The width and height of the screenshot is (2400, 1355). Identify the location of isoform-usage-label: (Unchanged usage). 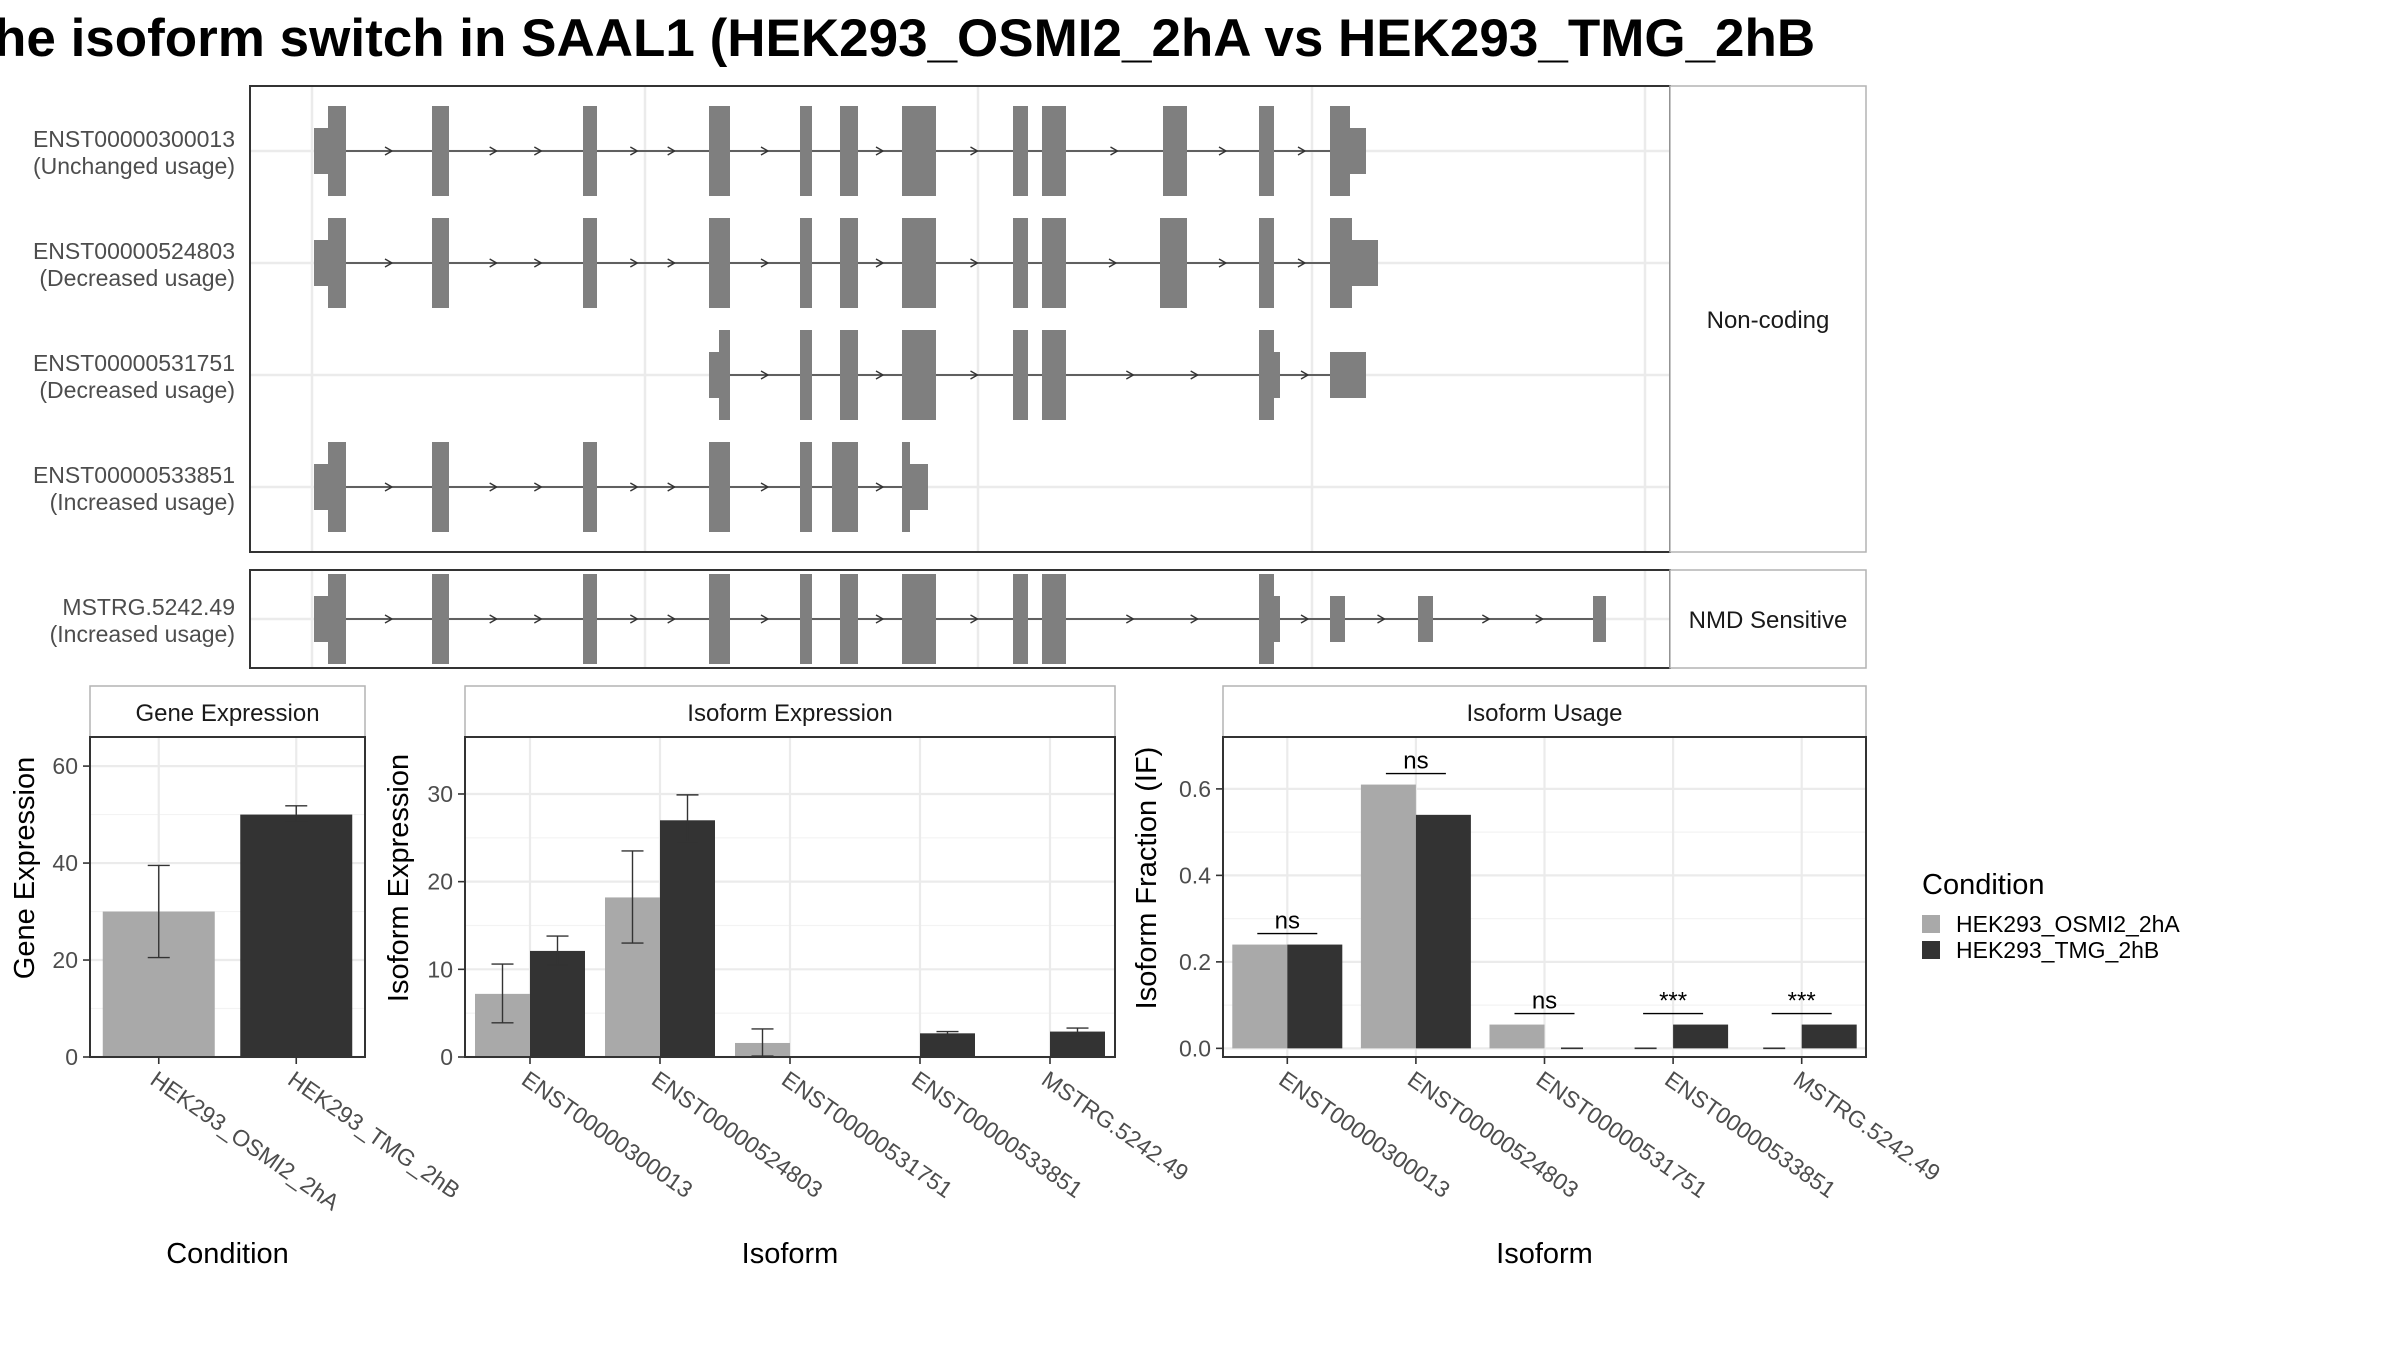
(134, 166).